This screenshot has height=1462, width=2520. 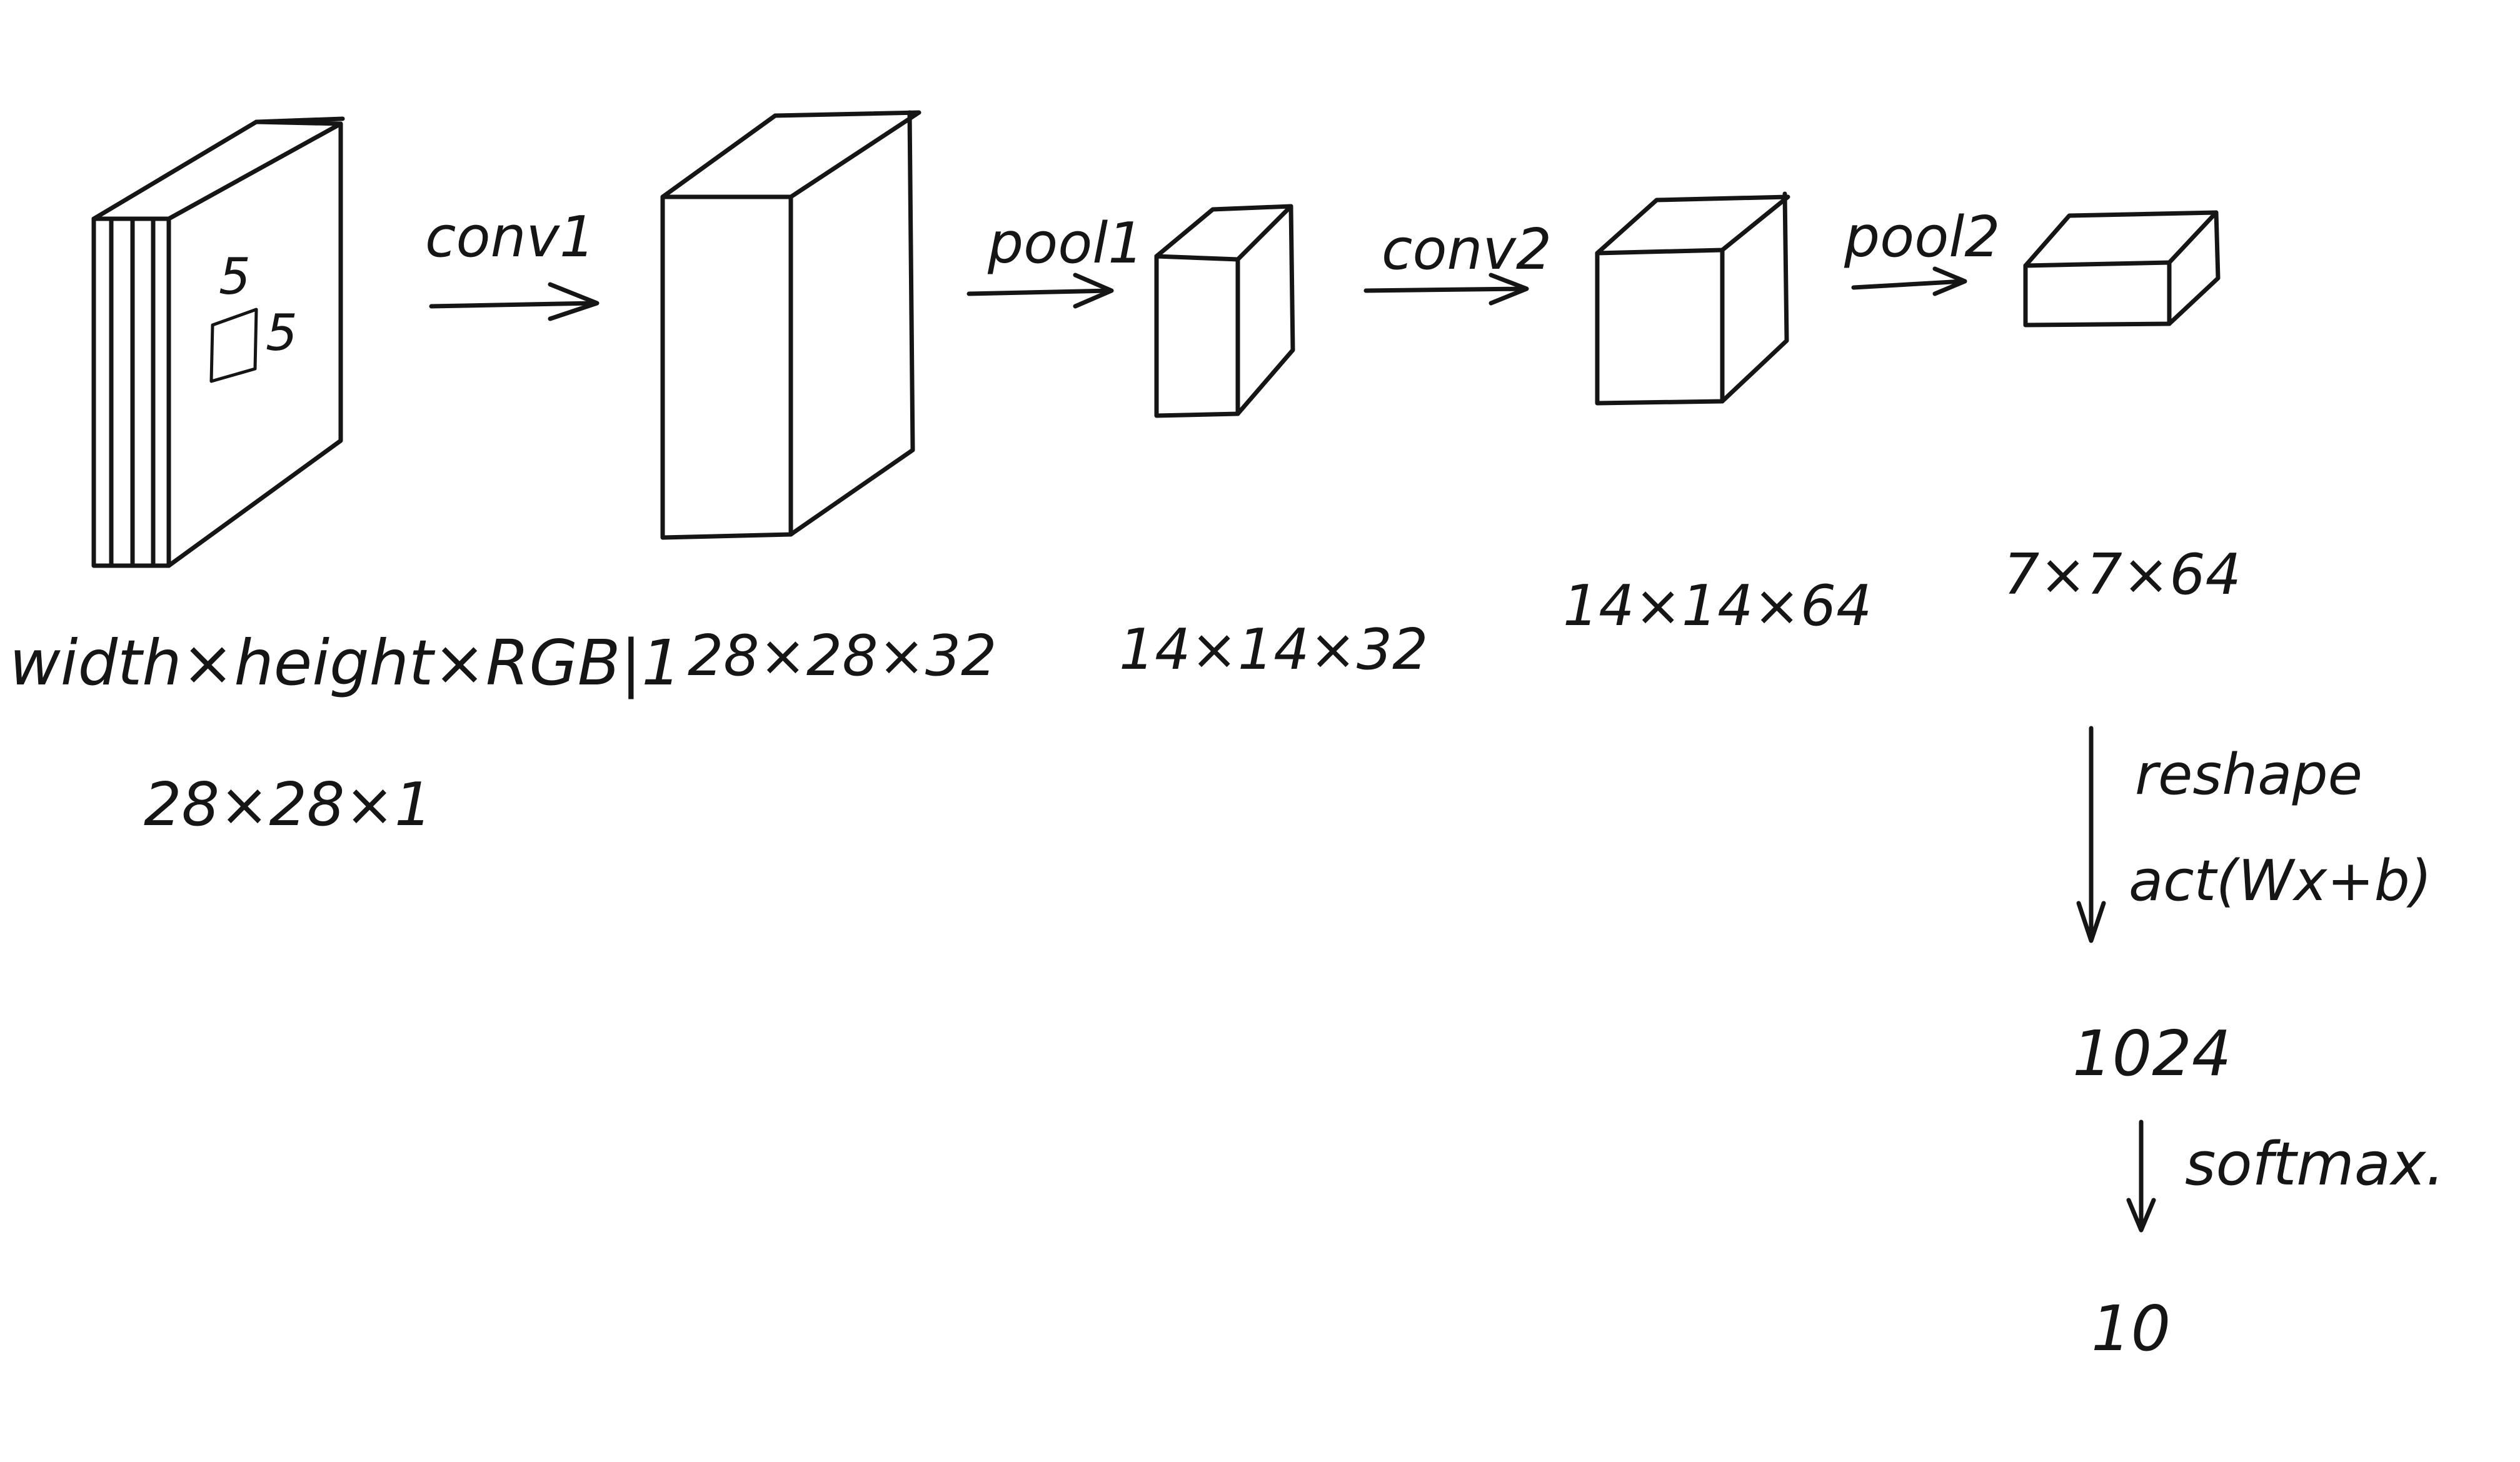 What do you see at coordinates (282, 333) in the screenshot?
I see `kernel-width-label: 5` at bounding box center [282, 333].